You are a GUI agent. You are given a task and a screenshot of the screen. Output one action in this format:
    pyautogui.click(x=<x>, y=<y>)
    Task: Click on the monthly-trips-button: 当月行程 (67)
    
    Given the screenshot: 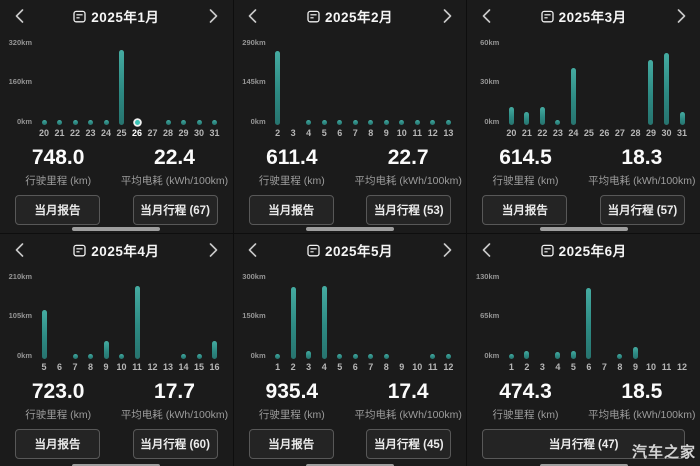 What is the action you would take?
    pyautogui.click(x=175, y=210)
    